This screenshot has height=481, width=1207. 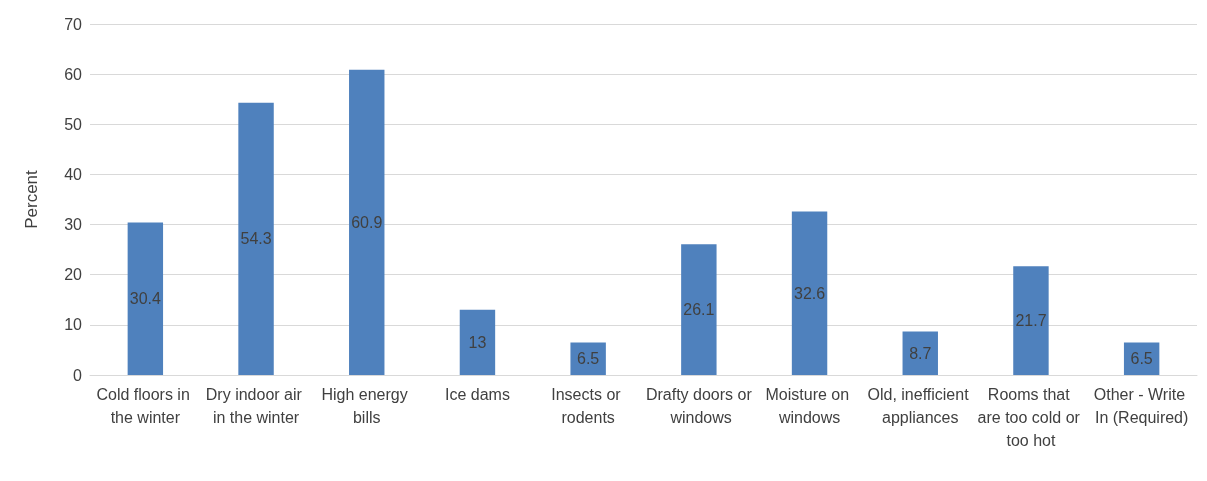 I want to click on data-label: 21.7, so click(x=1031, y=321).